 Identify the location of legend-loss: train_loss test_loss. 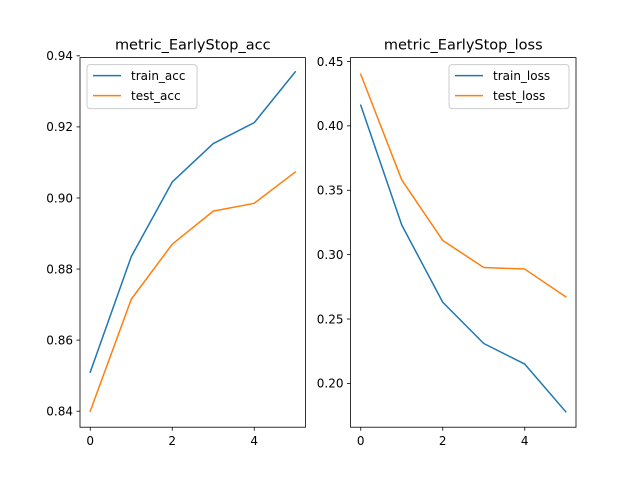
(509, 87).